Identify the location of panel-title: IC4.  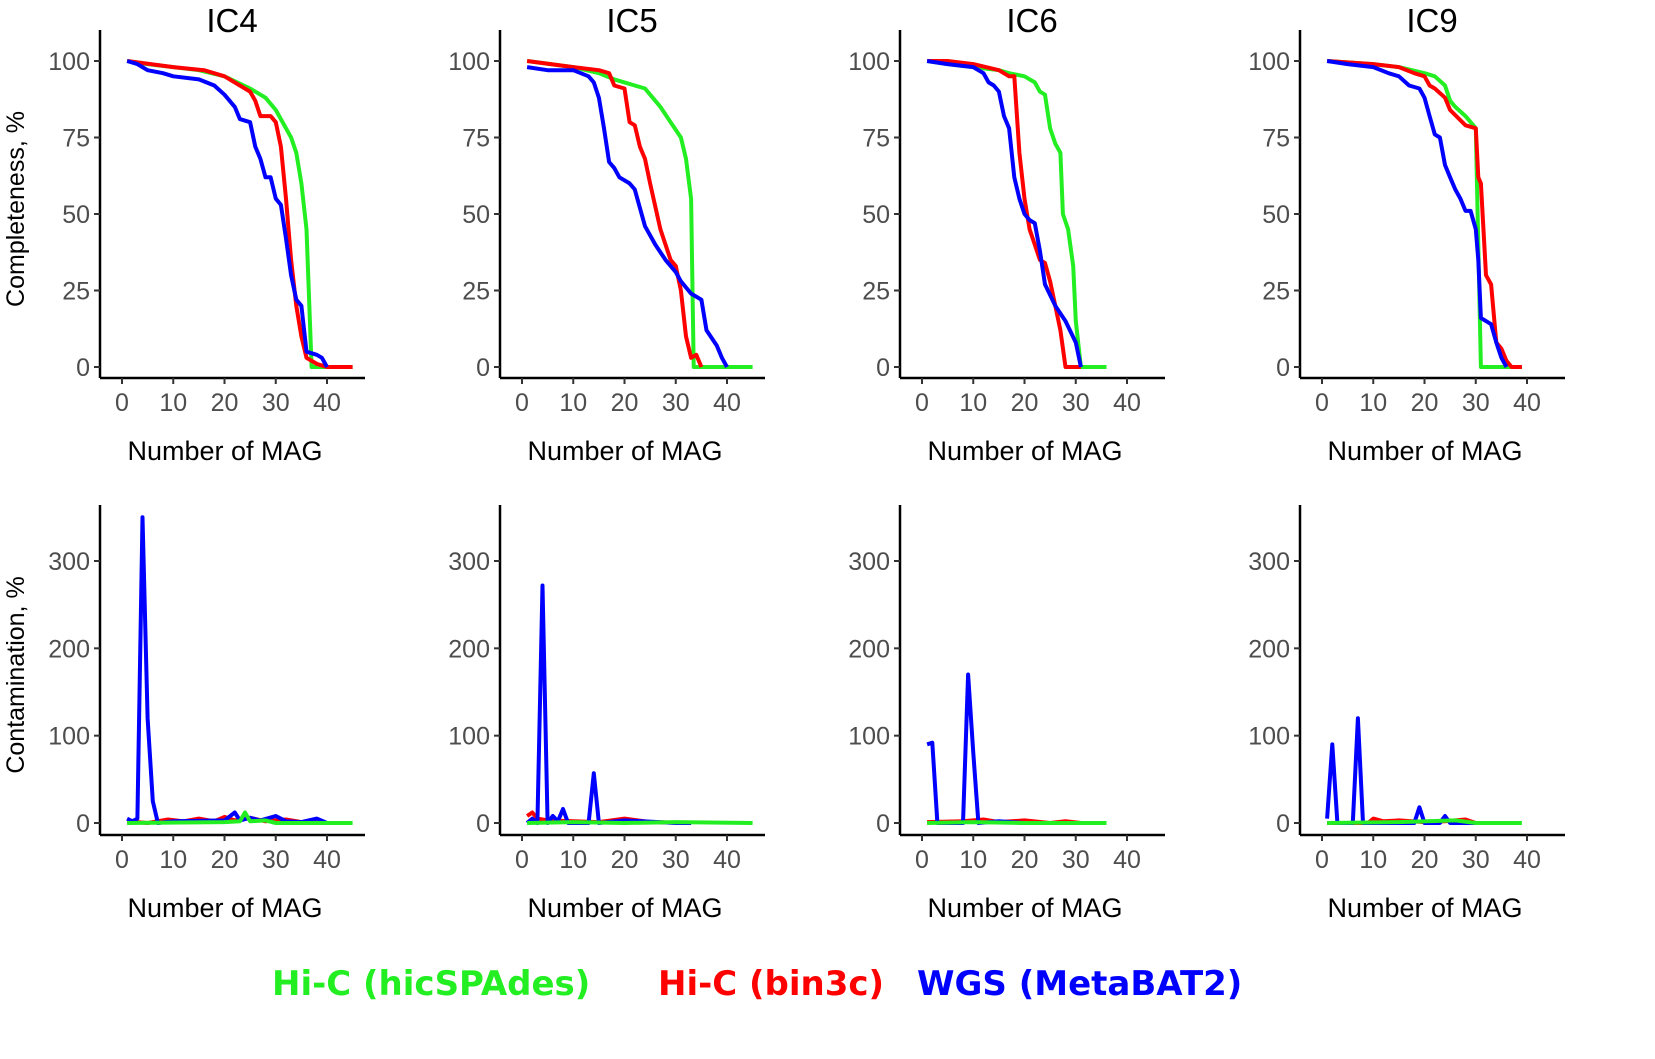
(231, 20).